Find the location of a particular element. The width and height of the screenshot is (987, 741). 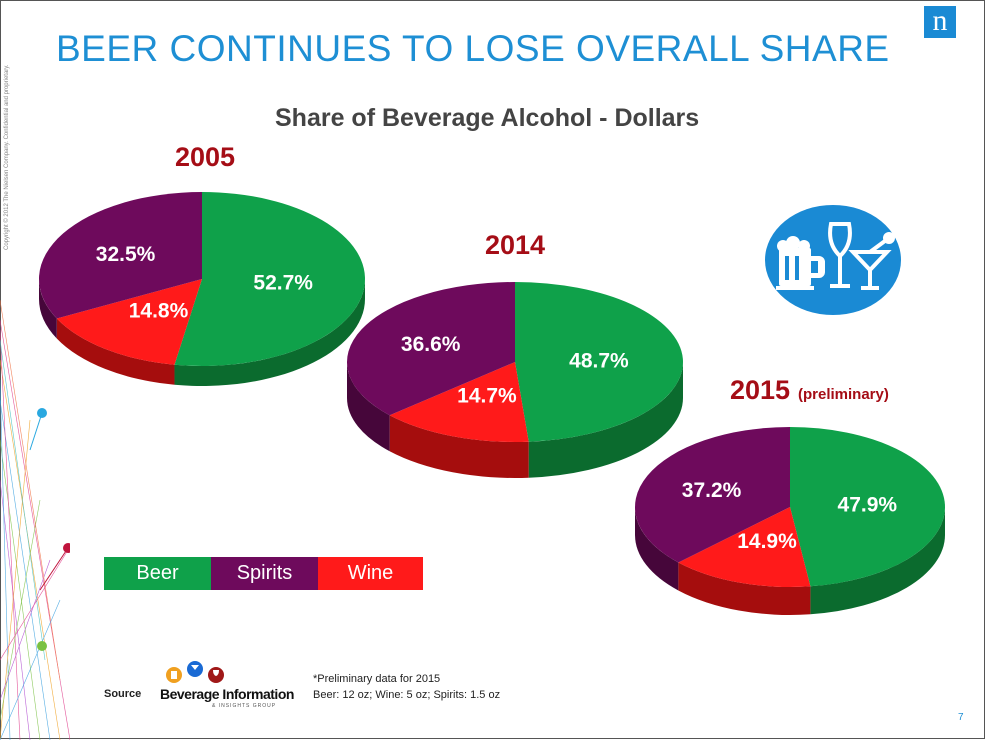

data-label-beer: 52.7% is located at coordinates (283, 283).